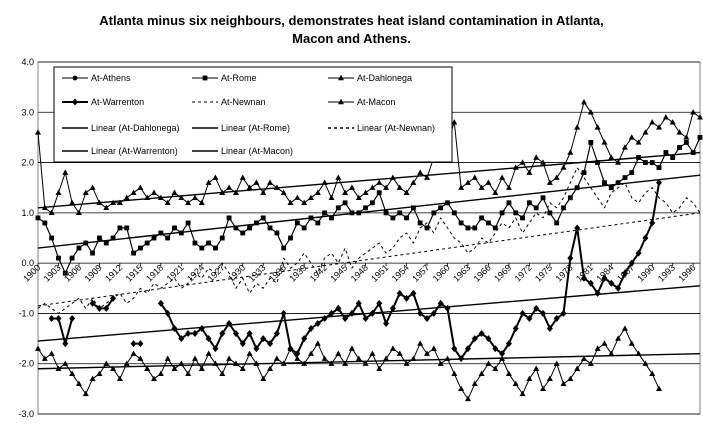  What do you see at coordinates (351, 38) in the screenshot?
I see `chart-title-line-2: Macon and Athens.` at bounding box center [351, 38].